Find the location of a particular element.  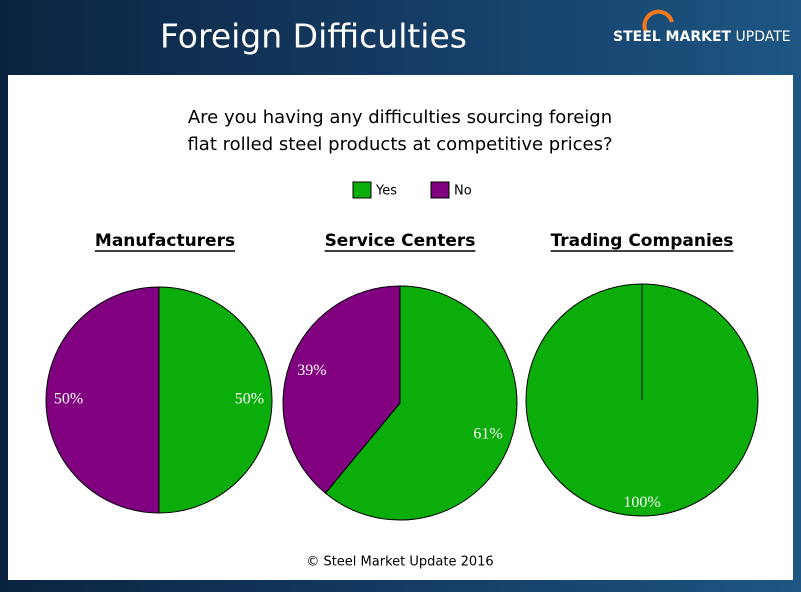

pie-title: Trading Companies is located at coordinates (642, 241).